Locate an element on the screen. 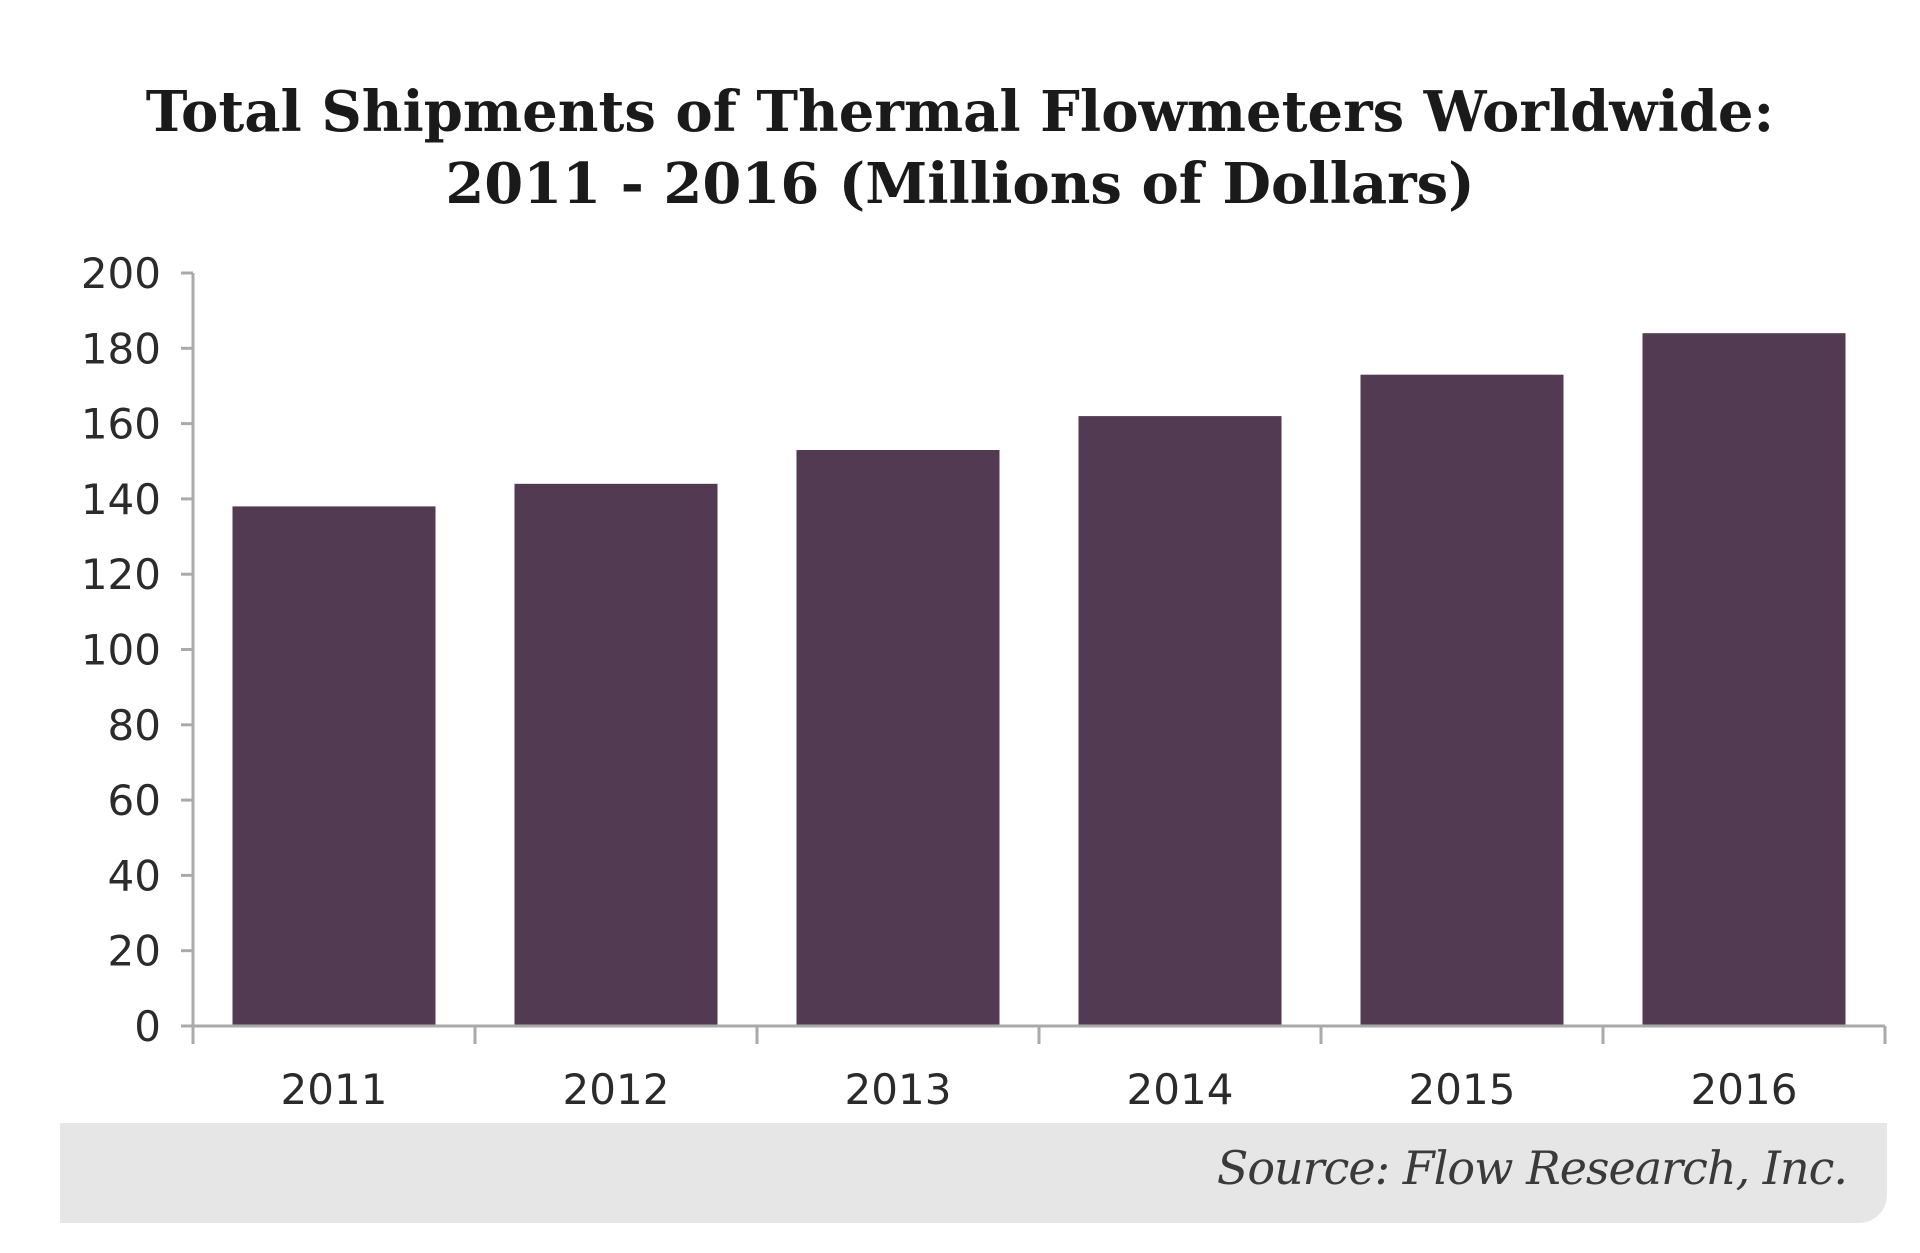 The width and height of the screenshot is (1920, 1253). bar-2014 is located at coordinates (1180, 721).